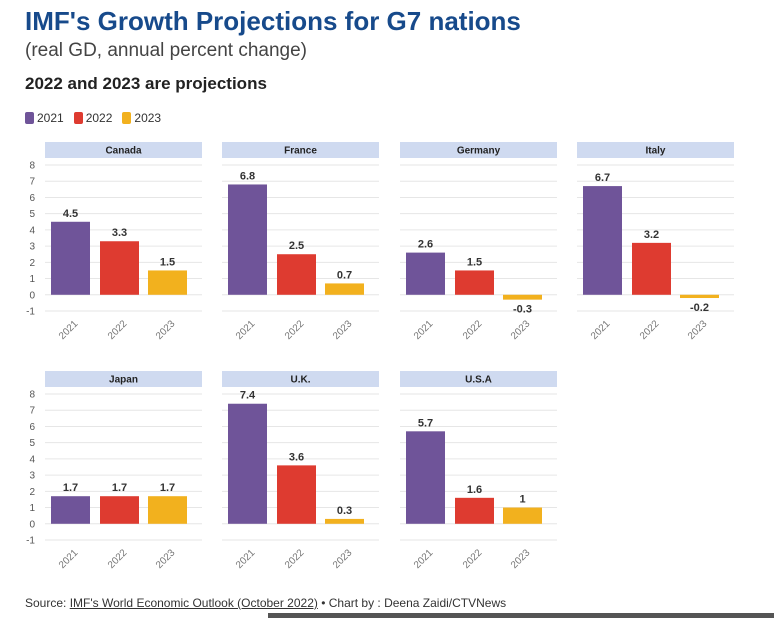 The height and width of the screenshot is (618, 774). What do you see at coordinates (47, 603) in the screenshot?
I see `source-prefix: Source:` at bounding box center [47, 603].